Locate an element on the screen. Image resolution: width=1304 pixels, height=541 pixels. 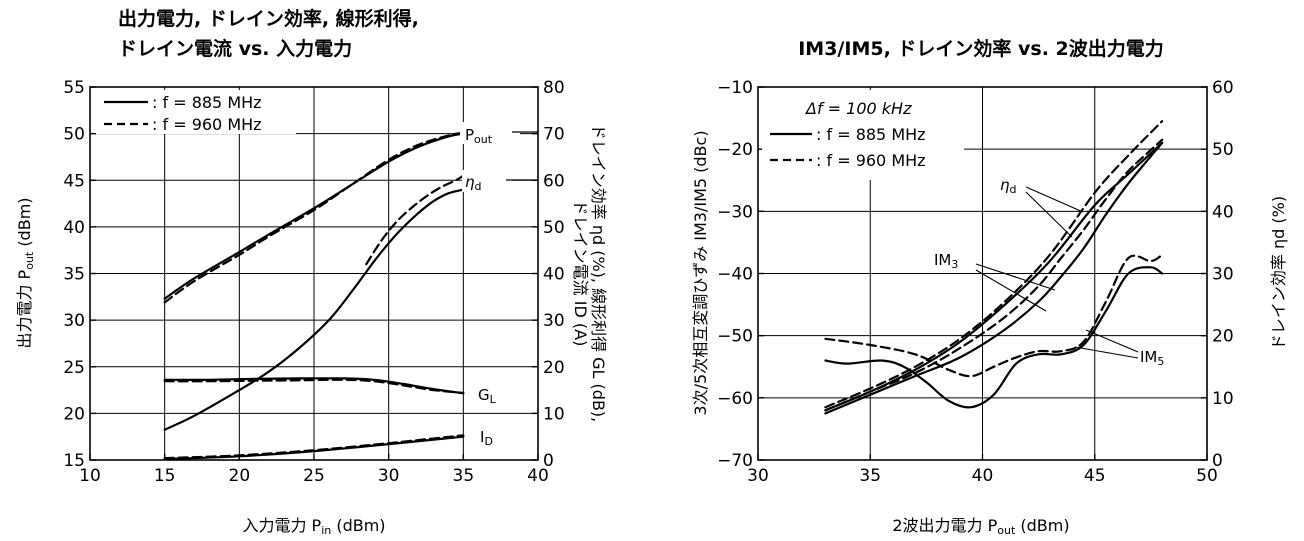
chart1-legend: : f = 885 MHz : f = 960 MHz is located at coordinates (196, 112).